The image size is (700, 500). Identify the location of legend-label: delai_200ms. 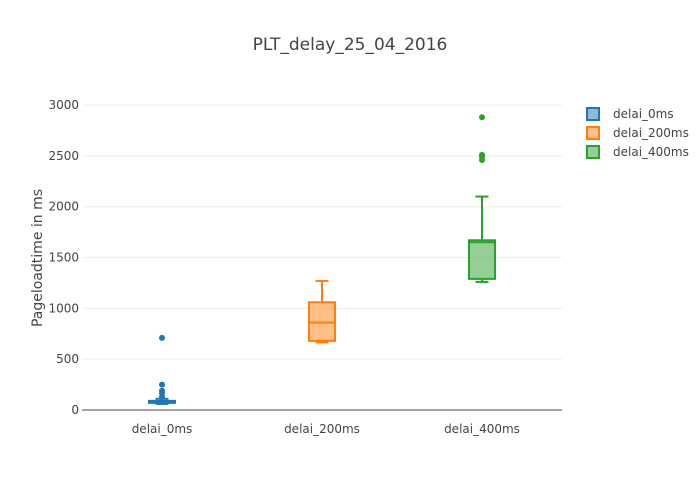
(651, 133).